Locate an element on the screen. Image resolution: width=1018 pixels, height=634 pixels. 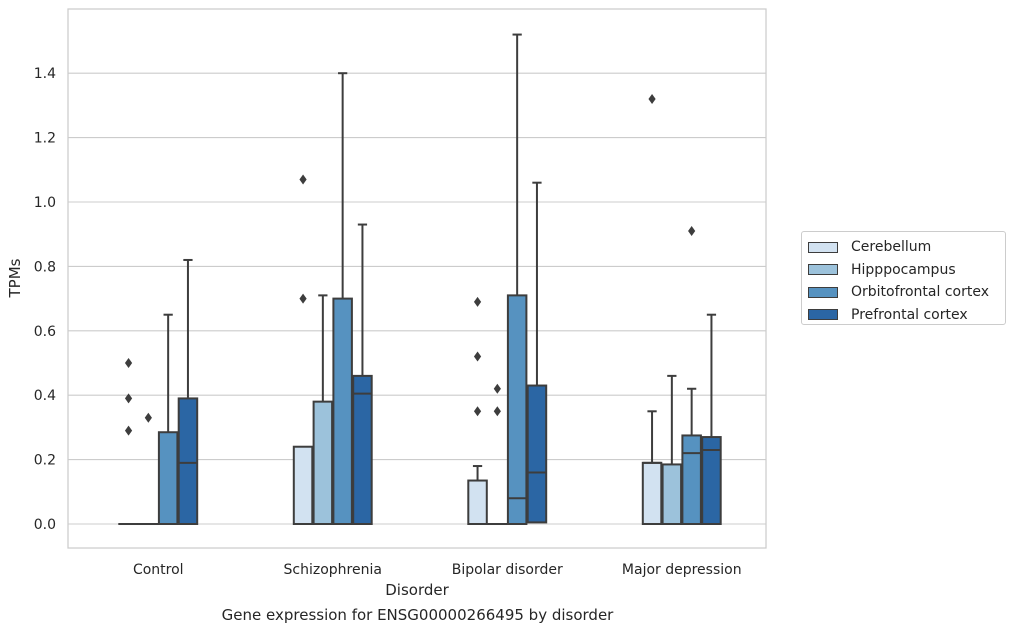
legend-item-cerebellum: Cerebellum is located at coordinates (906, 247).